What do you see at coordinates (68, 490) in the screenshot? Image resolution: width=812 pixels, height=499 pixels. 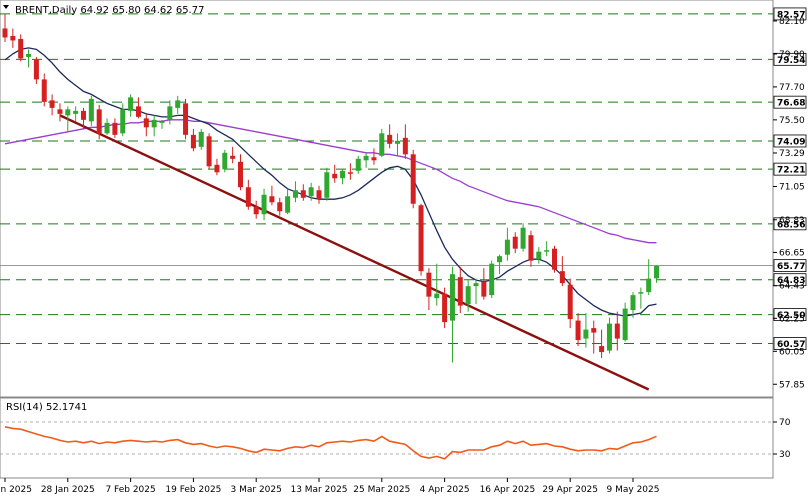 I see `x-tick-label: 28 Jan 2025` at bounding box center [68, 490].